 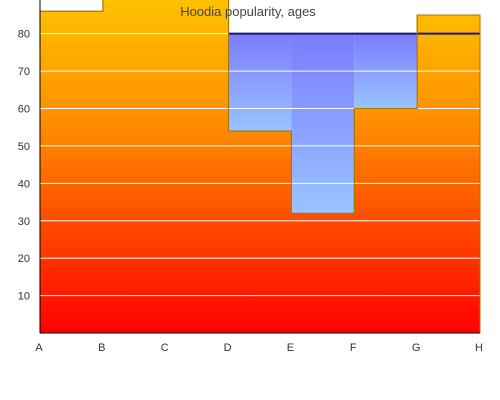 I want to click on x-tick-label-D: D, so click(x=228, y=348).